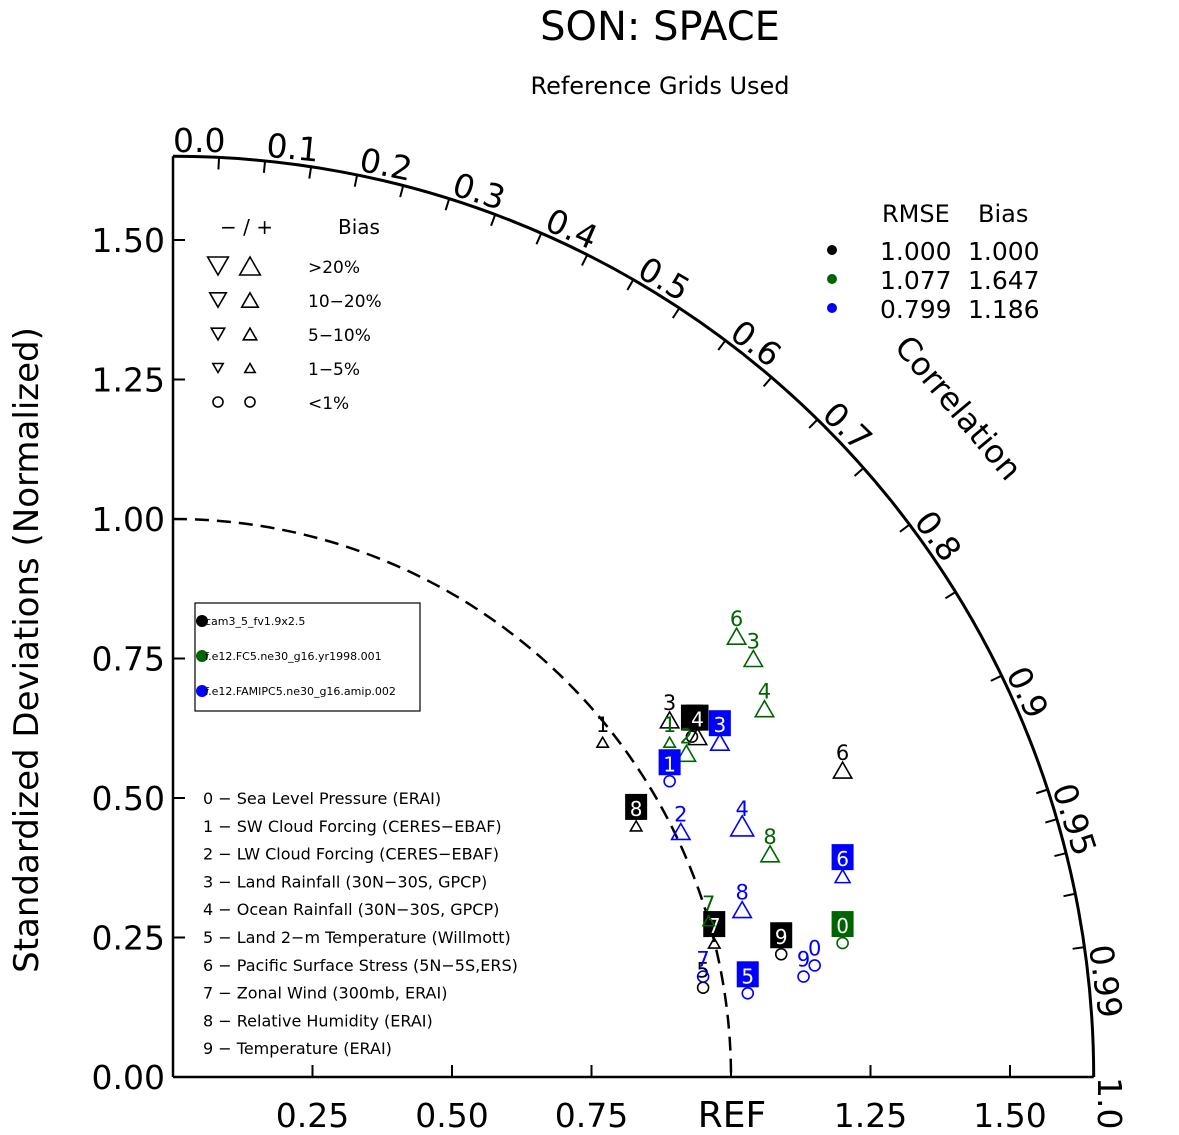  I want to click on data-point: 5, so click(747, 980).